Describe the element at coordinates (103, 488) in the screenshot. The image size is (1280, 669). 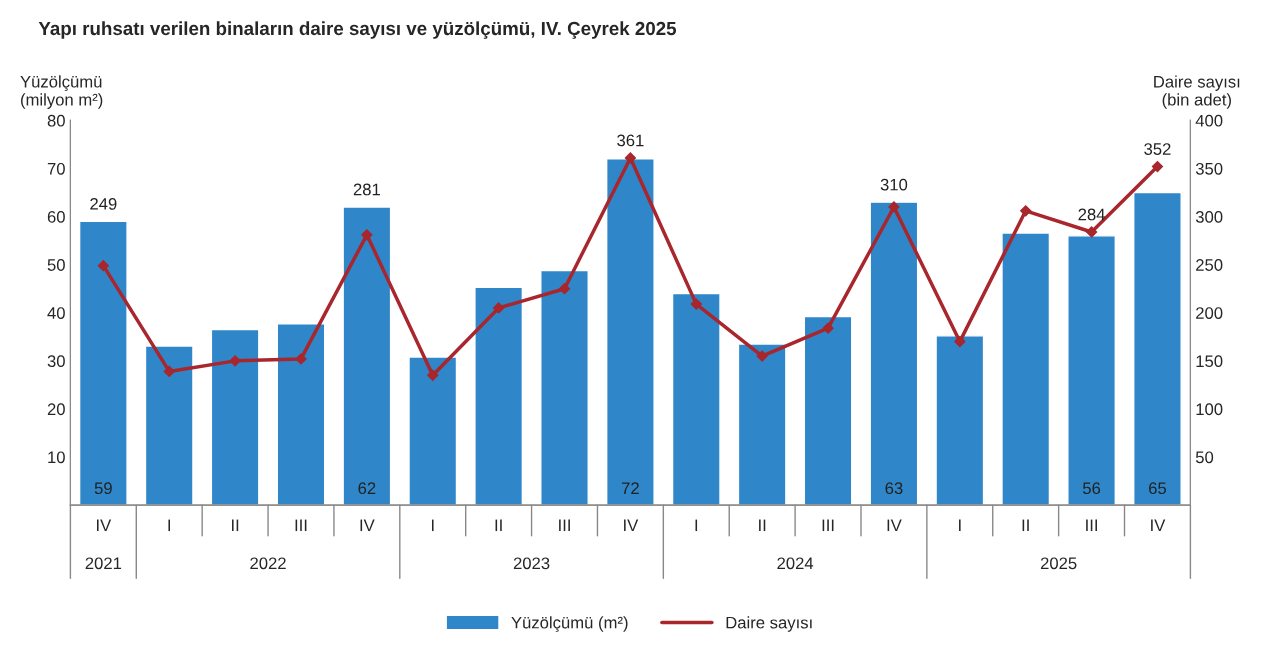
I see `data-label: 59` at that location.